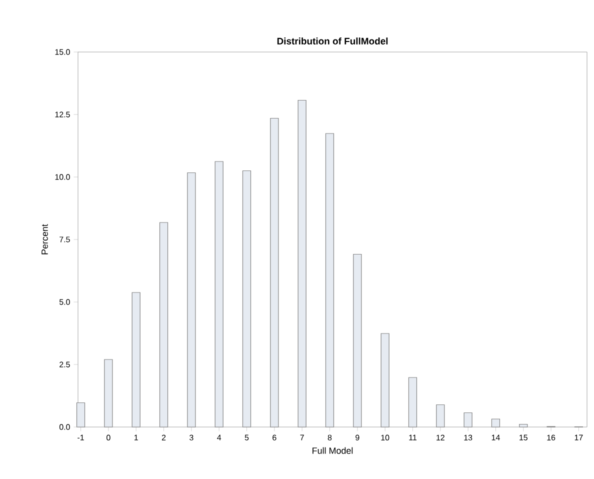  Describe the element at coordinates (332, 41) in the screenshot. I see `chart-title: Distribution of FullModel` at that location.